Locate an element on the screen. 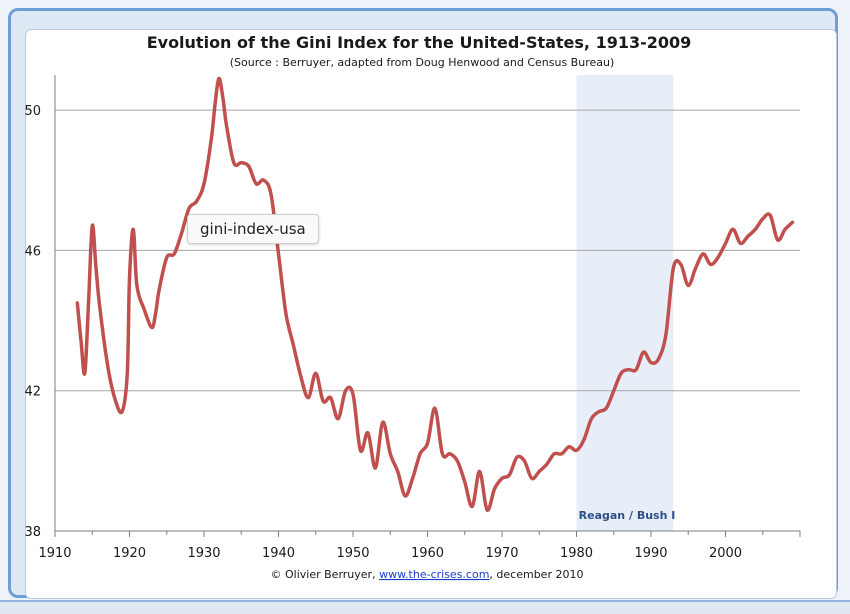 The width and height of the screenshot is (850, 614). x-tick-label-1960: 1960 is located at coordinates (427, 553).